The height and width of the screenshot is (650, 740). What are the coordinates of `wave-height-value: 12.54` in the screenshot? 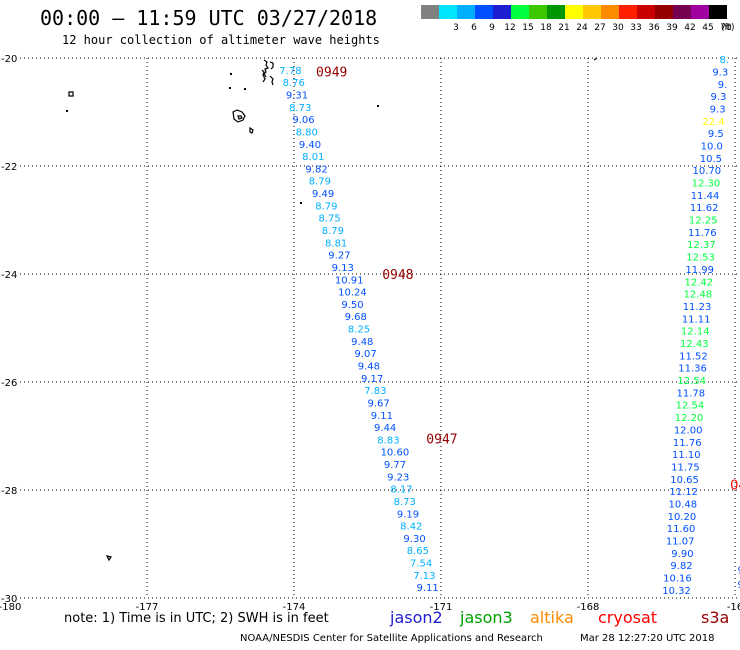 It's located at (691, 381).